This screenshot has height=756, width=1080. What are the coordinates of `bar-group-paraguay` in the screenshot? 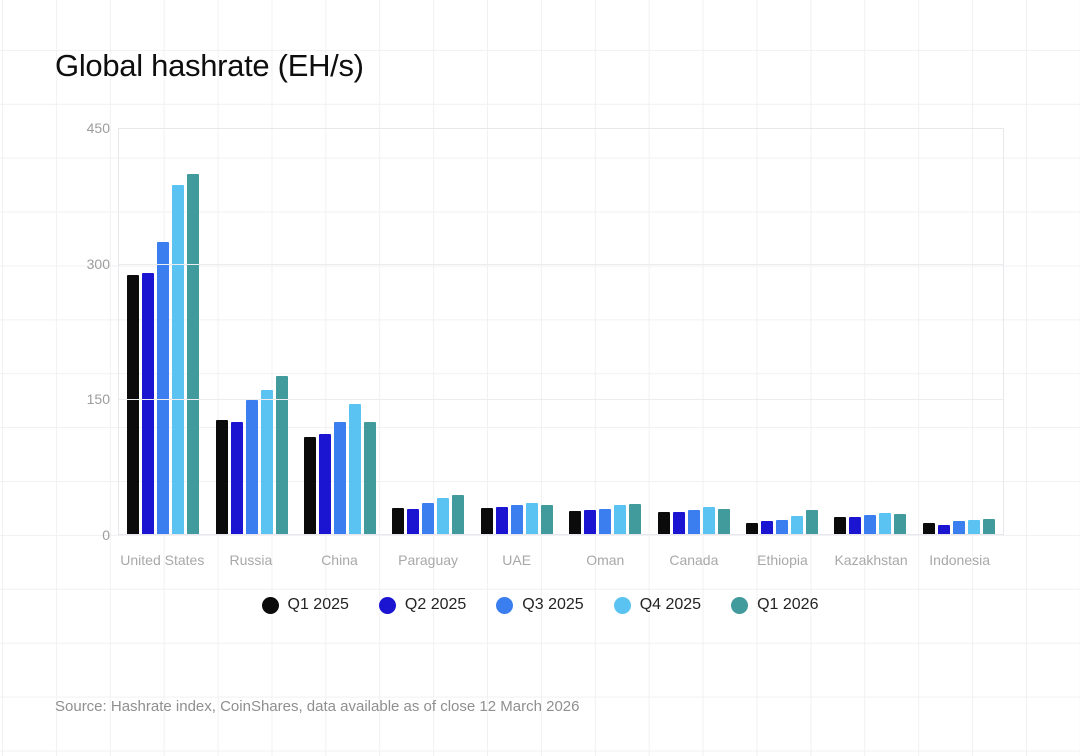 It's located at (428, 331).